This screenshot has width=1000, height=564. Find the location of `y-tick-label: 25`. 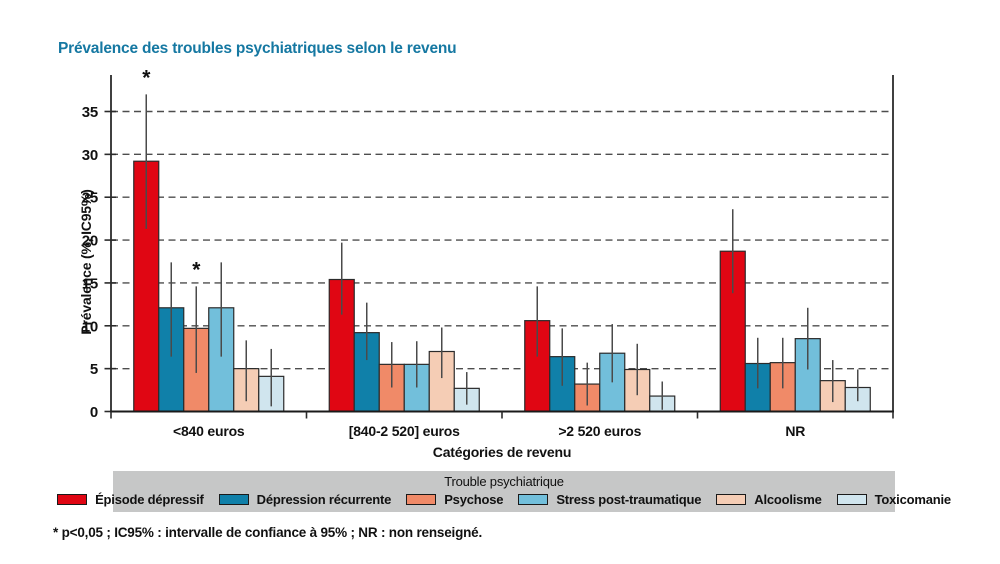

y-tick-label: 25 is located at coordinates (90, 198).